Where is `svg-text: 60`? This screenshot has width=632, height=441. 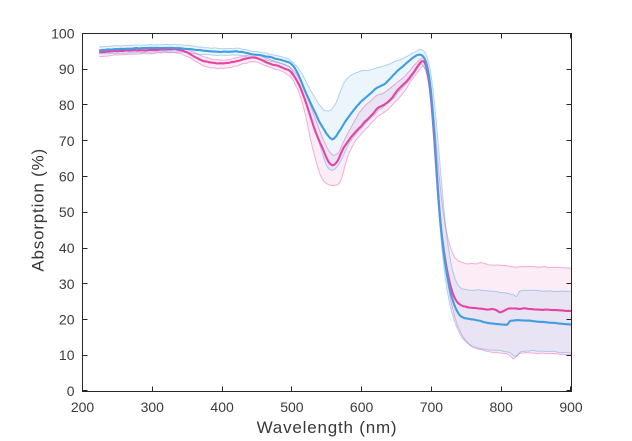
svg-text: 60 is located at coordinates (67, 177).